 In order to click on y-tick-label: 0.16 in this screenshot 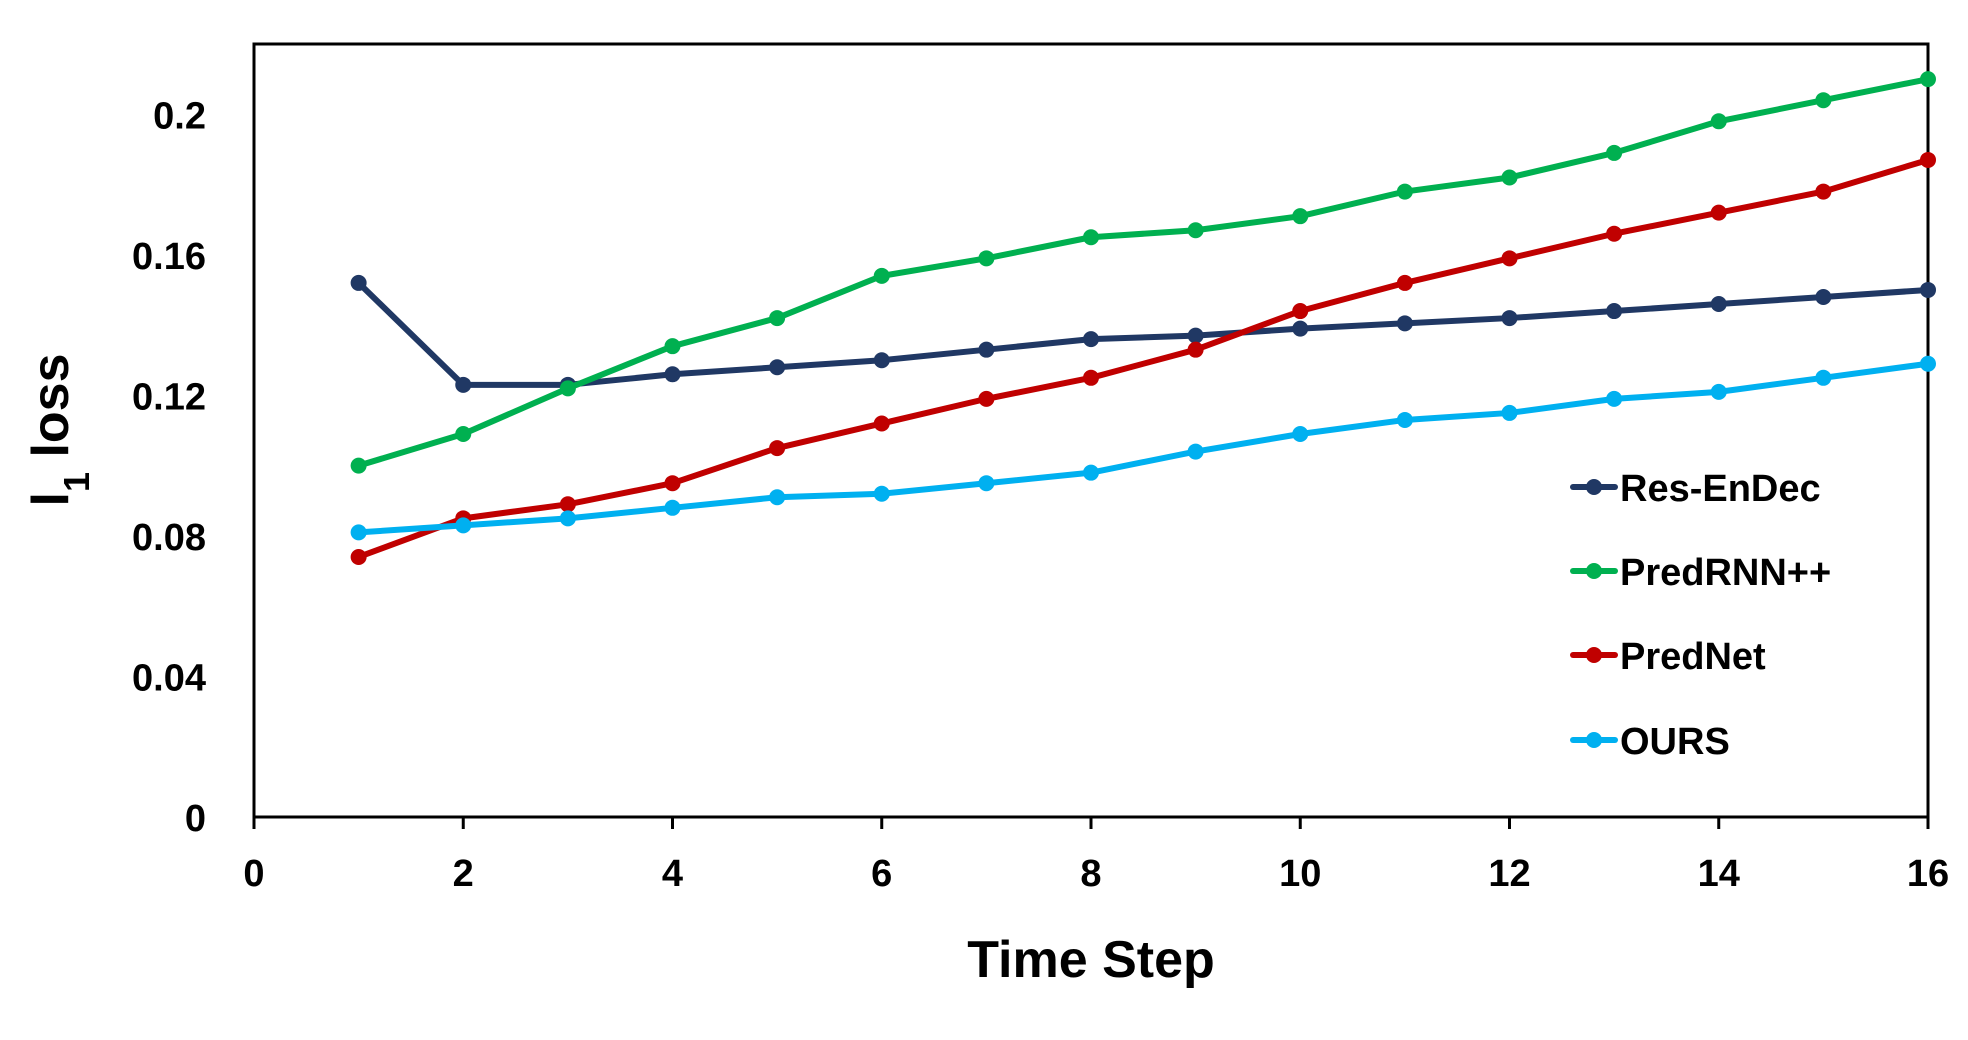, I will do `click(169, 257)`.